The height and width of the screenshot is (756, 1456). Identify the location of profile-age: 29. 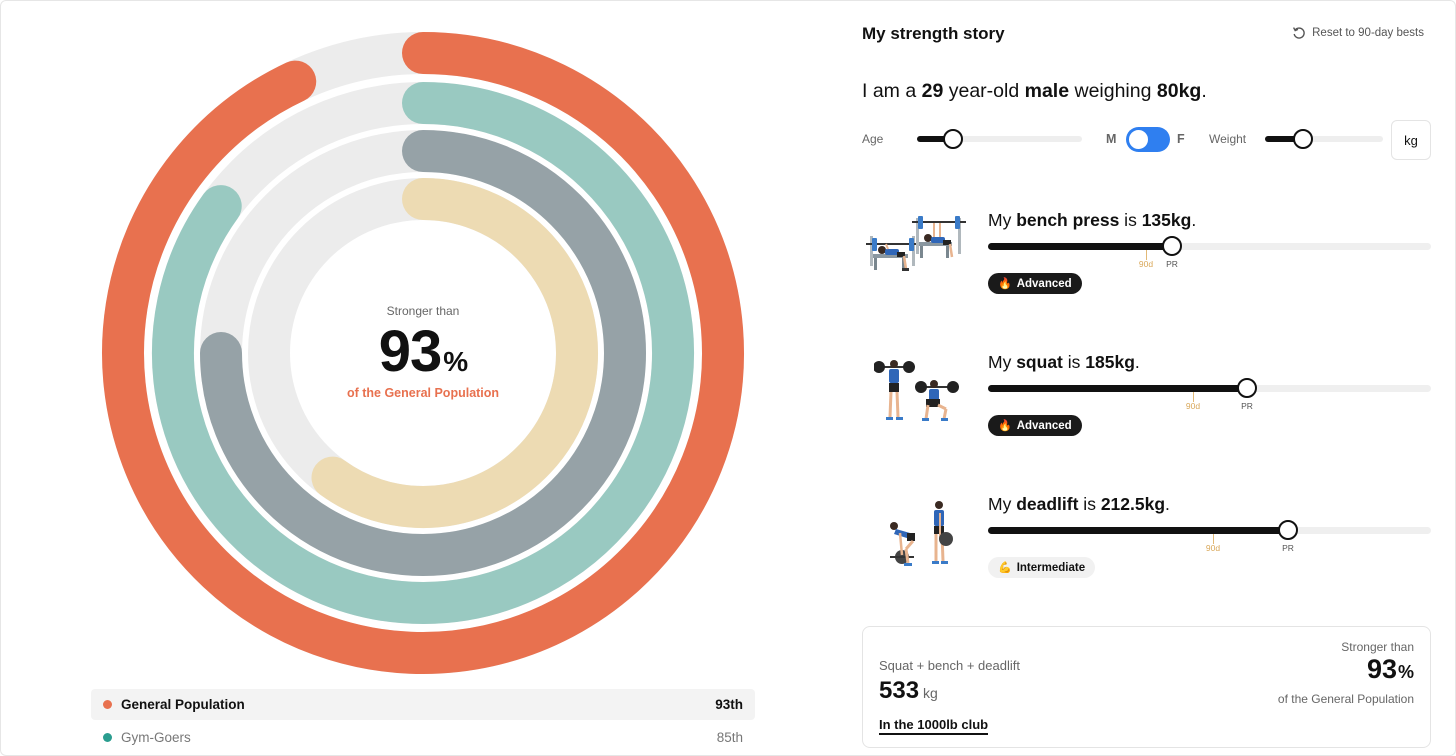
(932, 91).